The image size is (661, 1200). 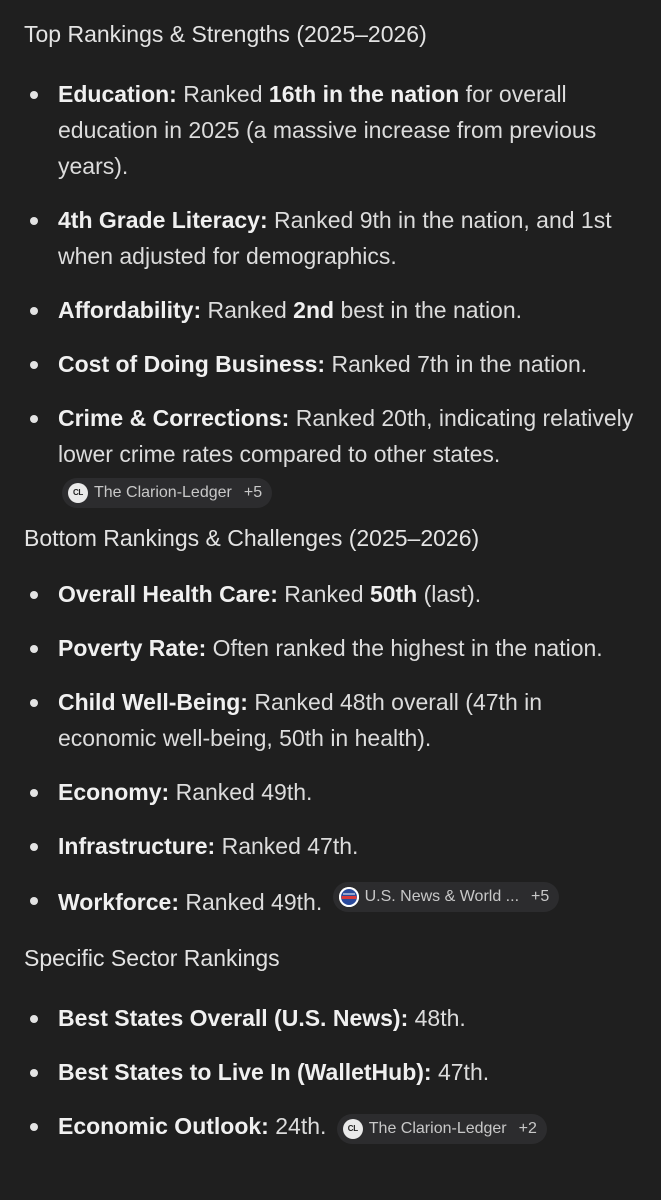 What do you see at coordinates (233, 1018) in the screenshot?
I see `item-label: Best States Overall (U.S. News):` at bounding box center [233, 1018].